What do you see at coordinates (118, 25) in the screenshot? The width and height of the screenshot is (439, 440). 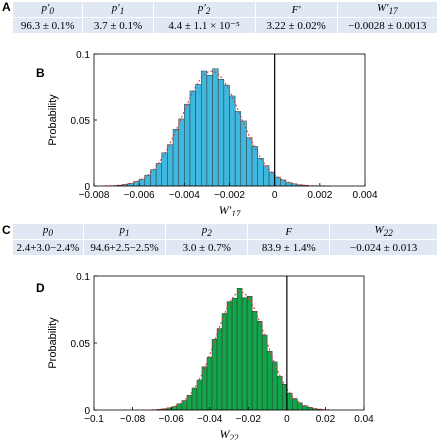 I see `table-a-value-p1: 3.7 ± 0.1%` at bounding box center [118, 25].